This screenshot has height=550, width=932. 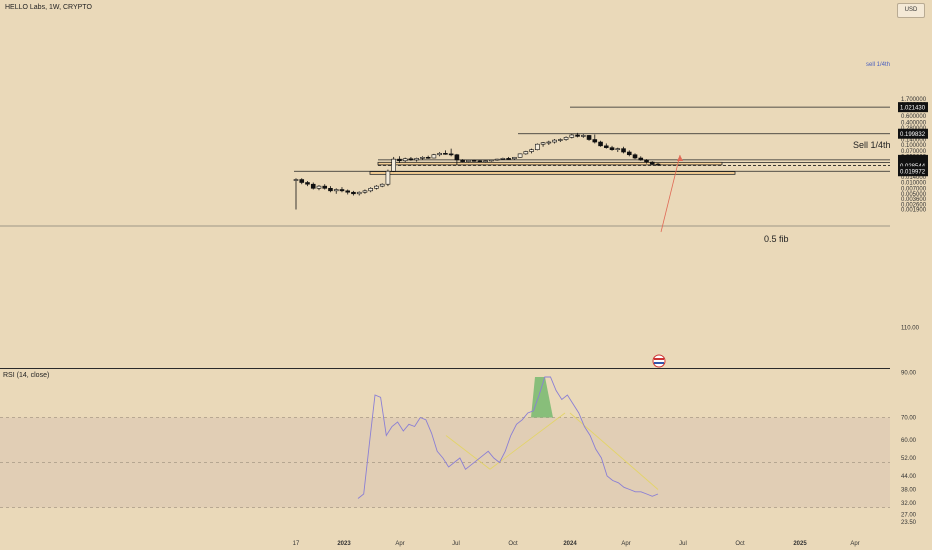 What do you see at coordinates (740, 544) in the screenshot?
I see `time-tick: Oct` at bounding box center [740, 544].